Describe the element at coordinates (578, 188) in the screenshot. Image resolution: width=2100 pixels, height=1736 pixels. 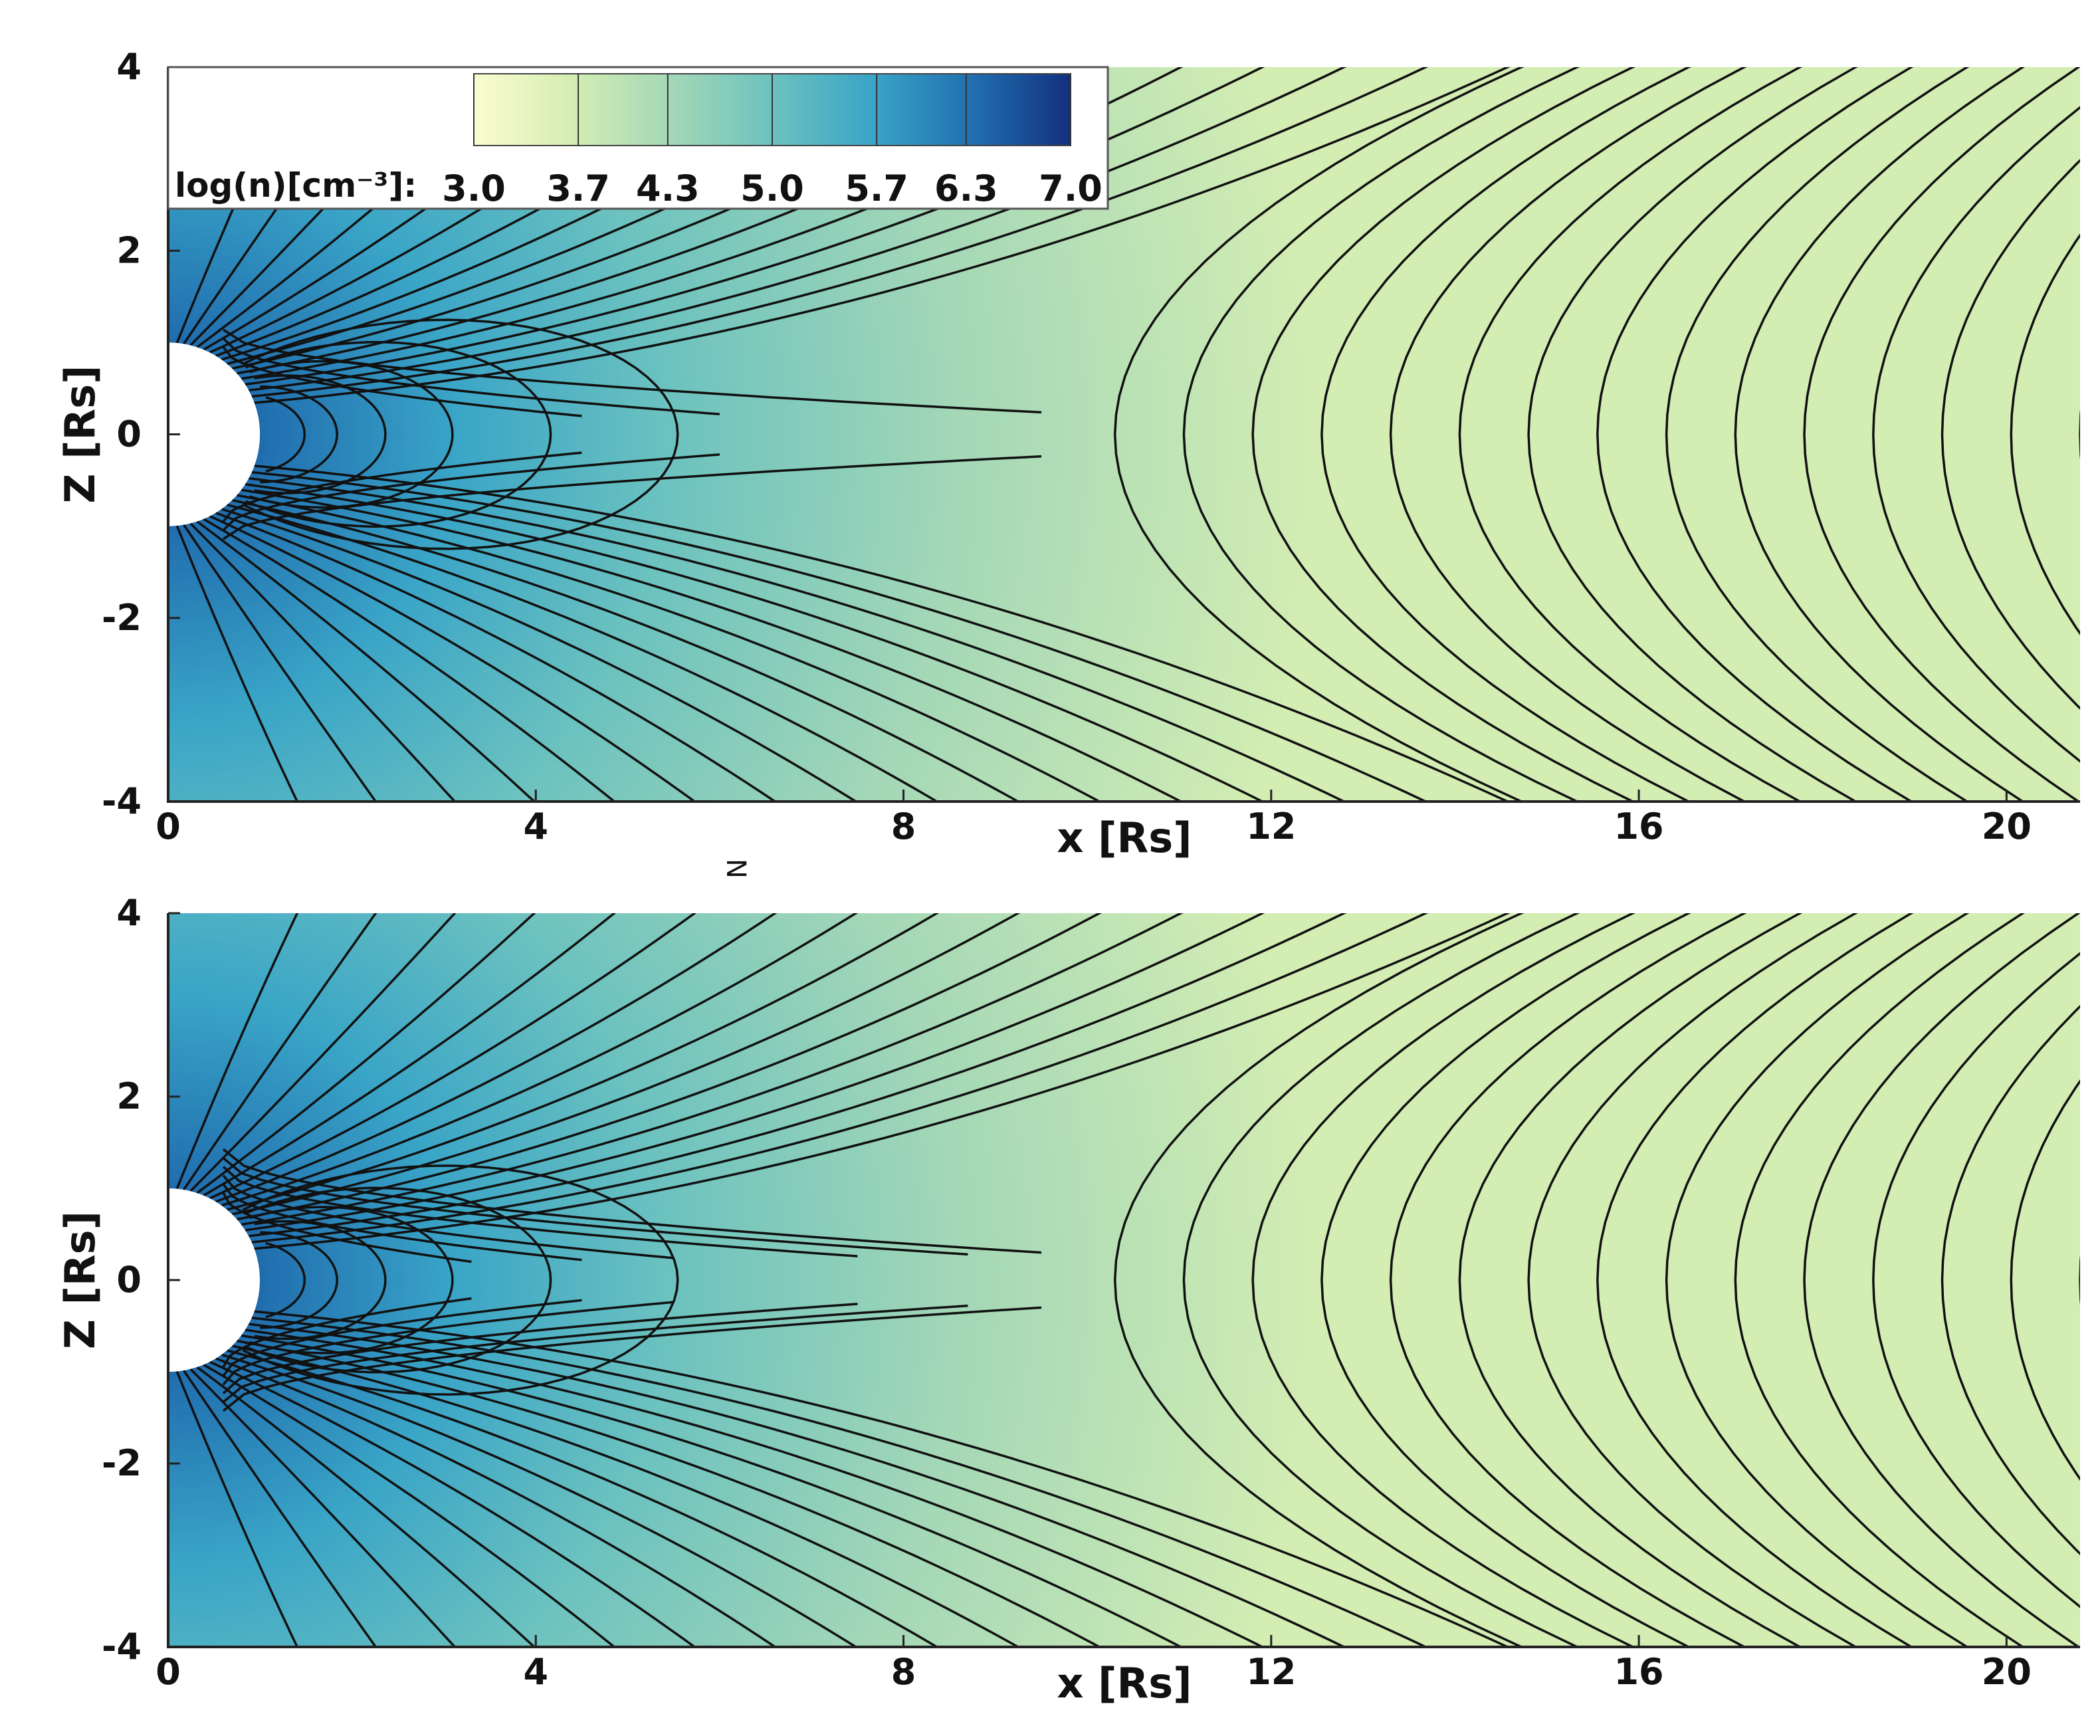
I see `colorbar-tick-label: 3.7` at that location.